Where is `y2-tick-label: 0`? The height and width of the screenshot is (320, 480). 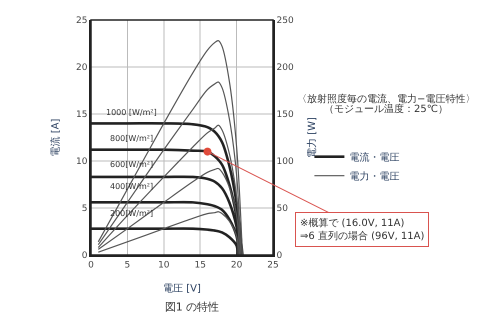
y2-tick-label: 0 is located at coordinates (279, 256).